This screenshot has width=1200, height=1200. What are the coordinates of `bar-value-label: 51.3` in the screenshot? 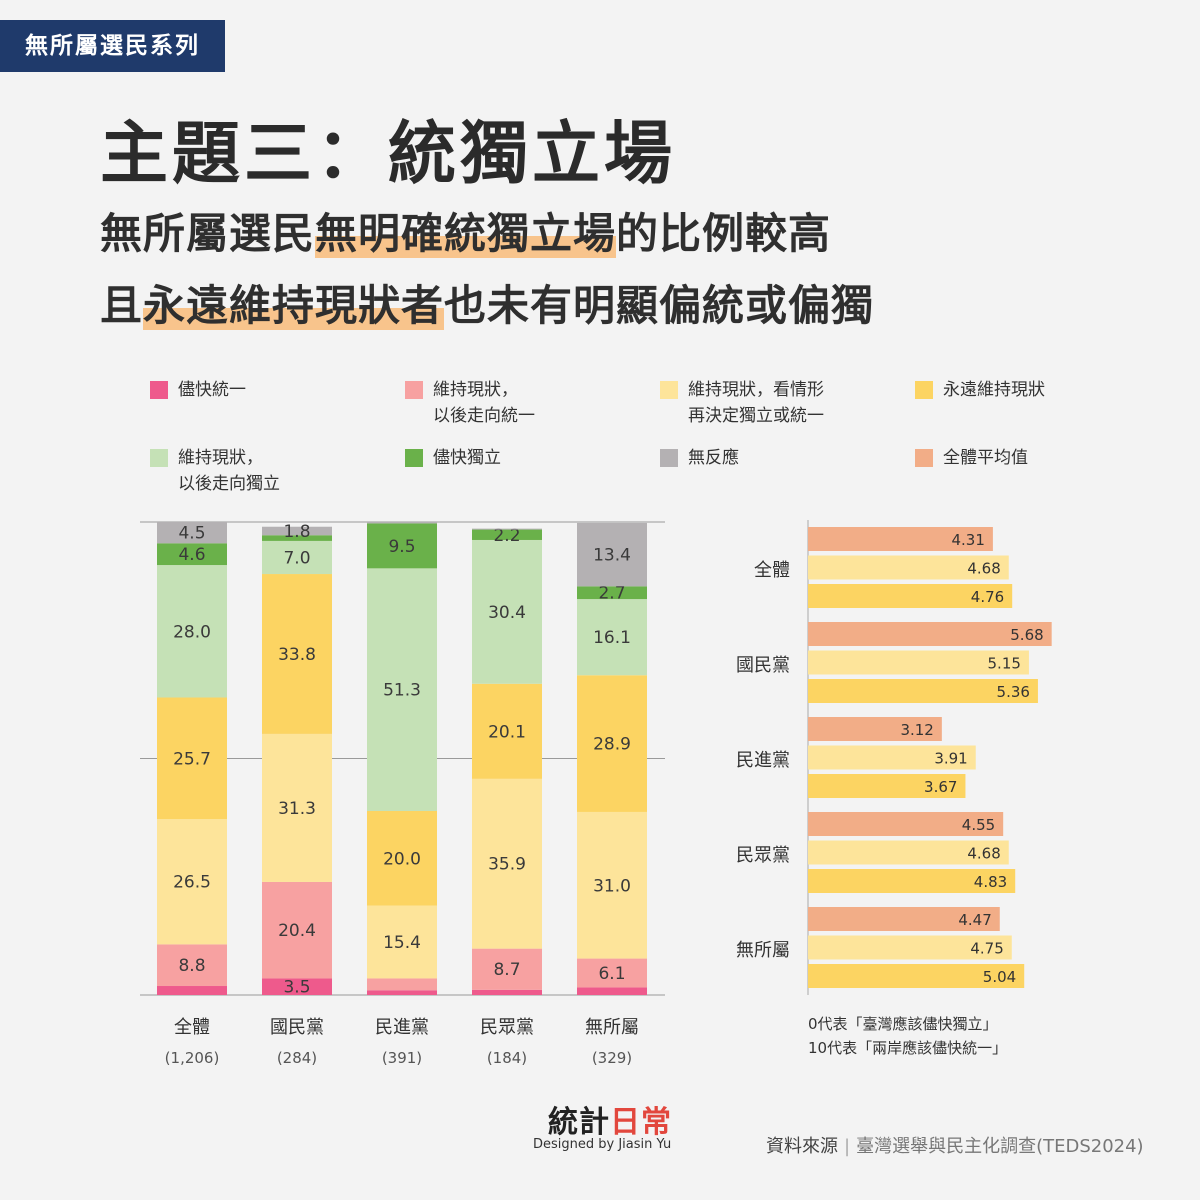 It's located at (402, 691).